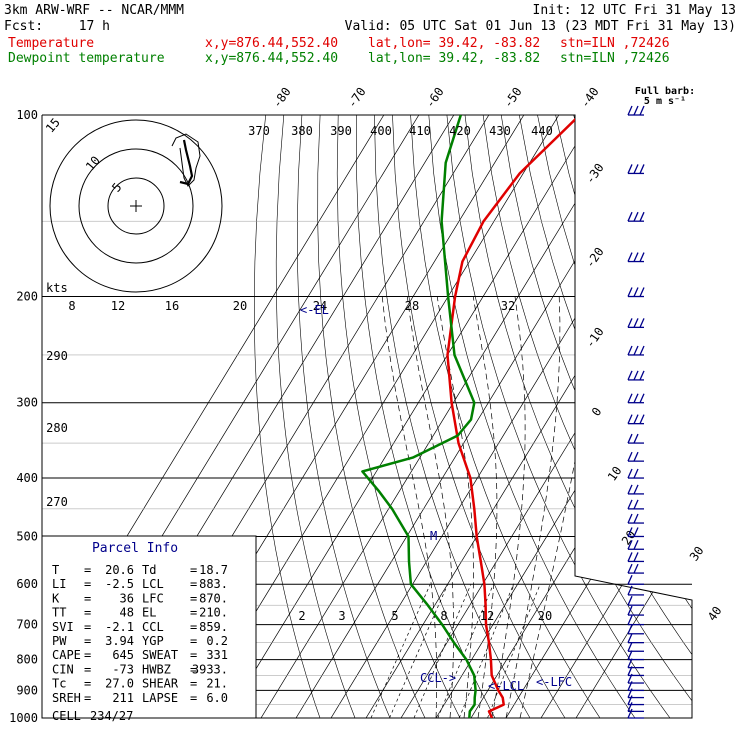 The image size is (740, 740). I want to click on speed-label: 12, so click(118, 306).